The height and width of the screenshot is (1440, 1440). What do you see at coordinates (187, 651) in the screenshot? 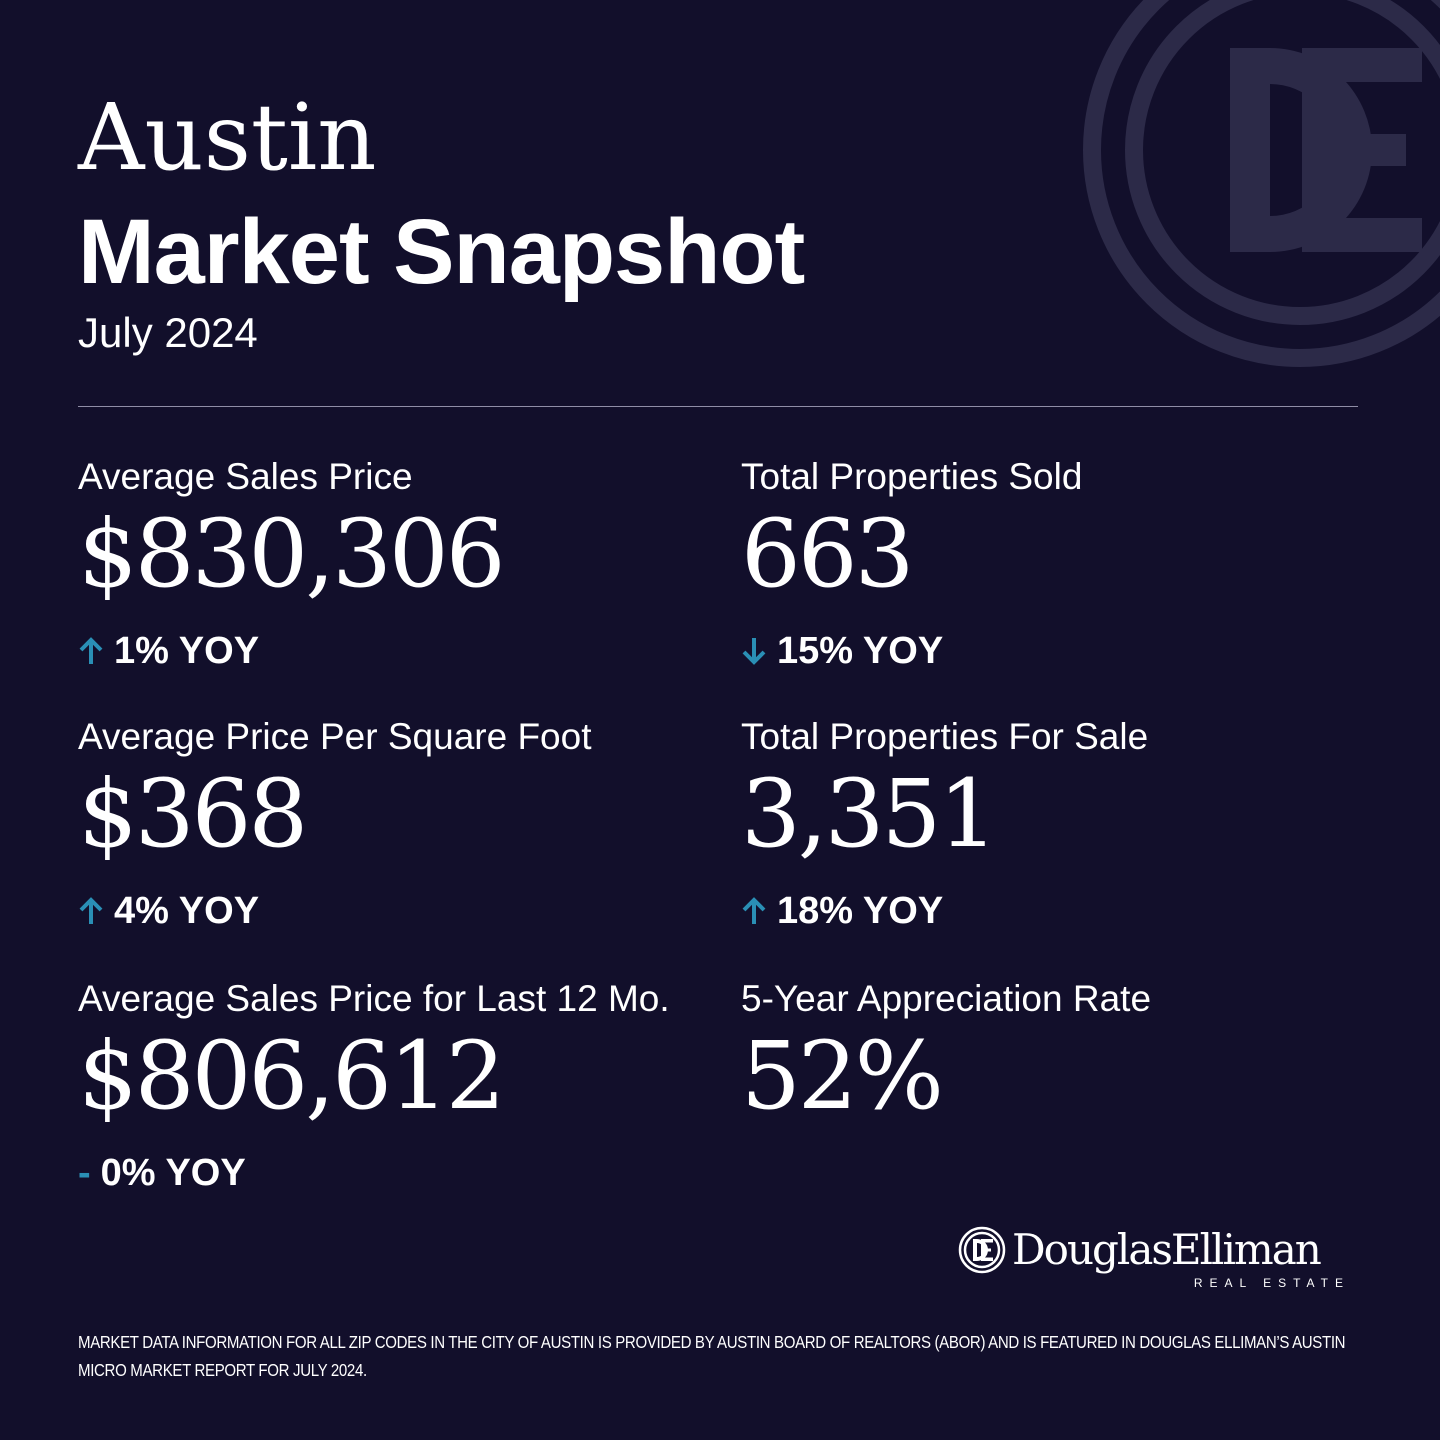
I see `stat-change-text: 1% YOY` at bounding box center [187, 651].